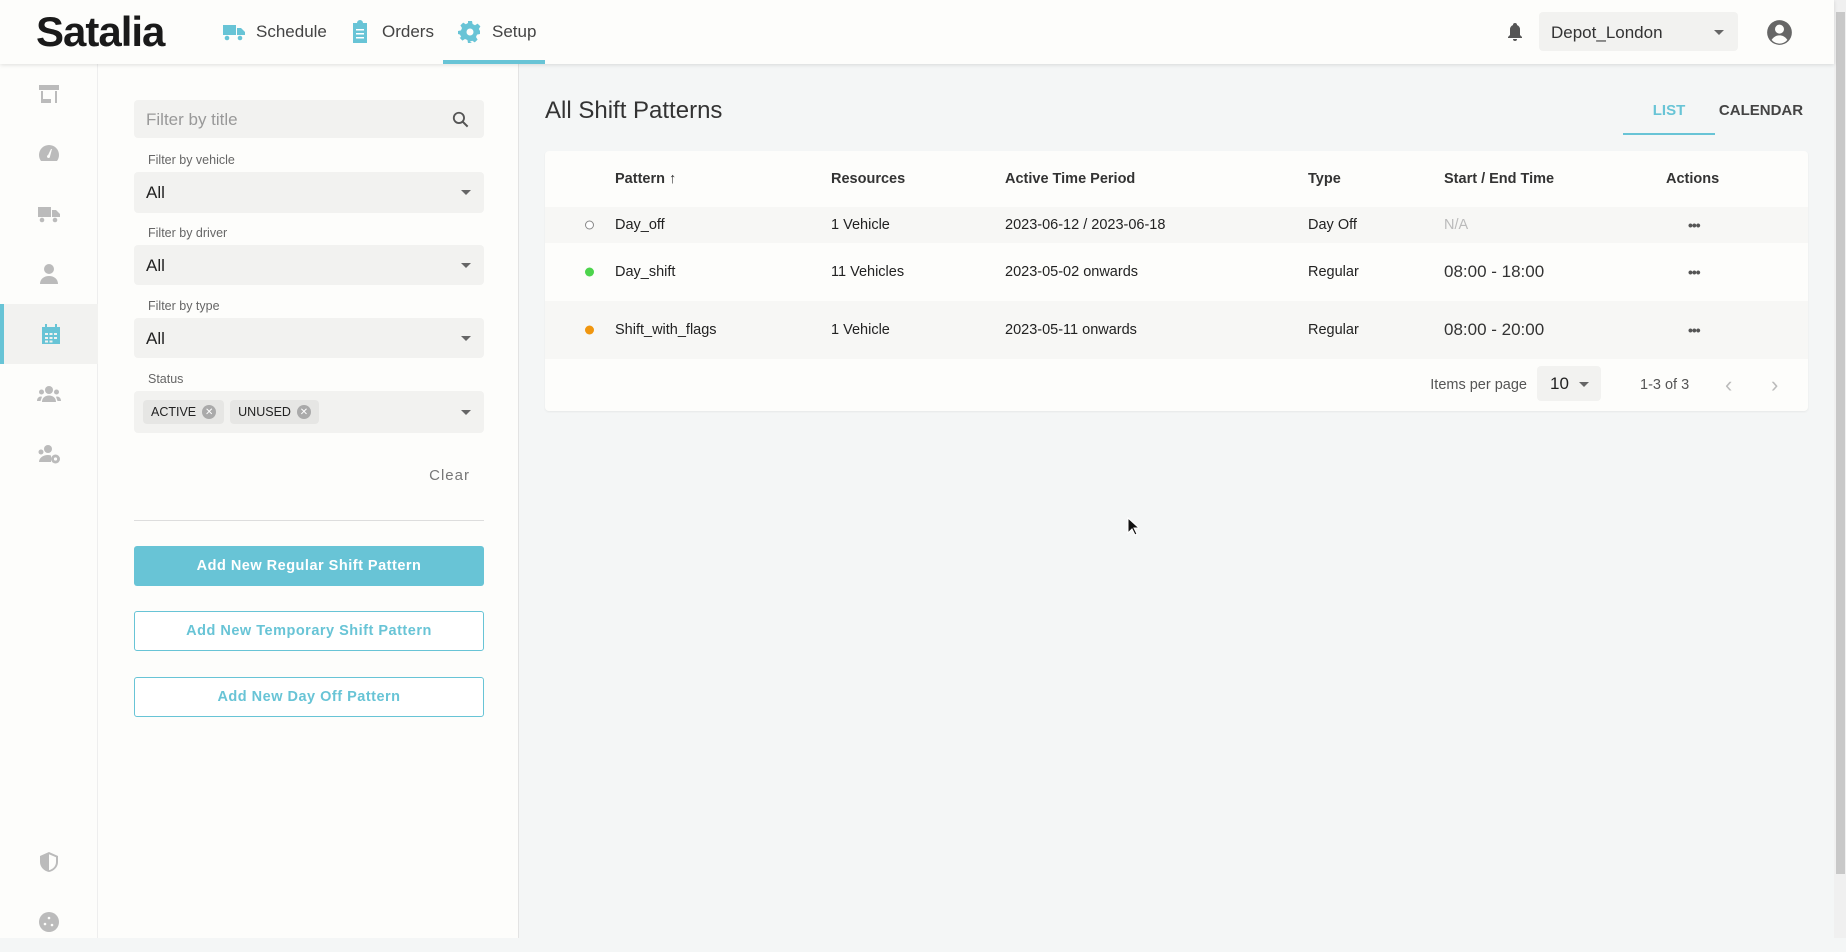  Describe the element at coordinates (155, 338) in the screenshot. I see `type-filter-value: All` at that location.